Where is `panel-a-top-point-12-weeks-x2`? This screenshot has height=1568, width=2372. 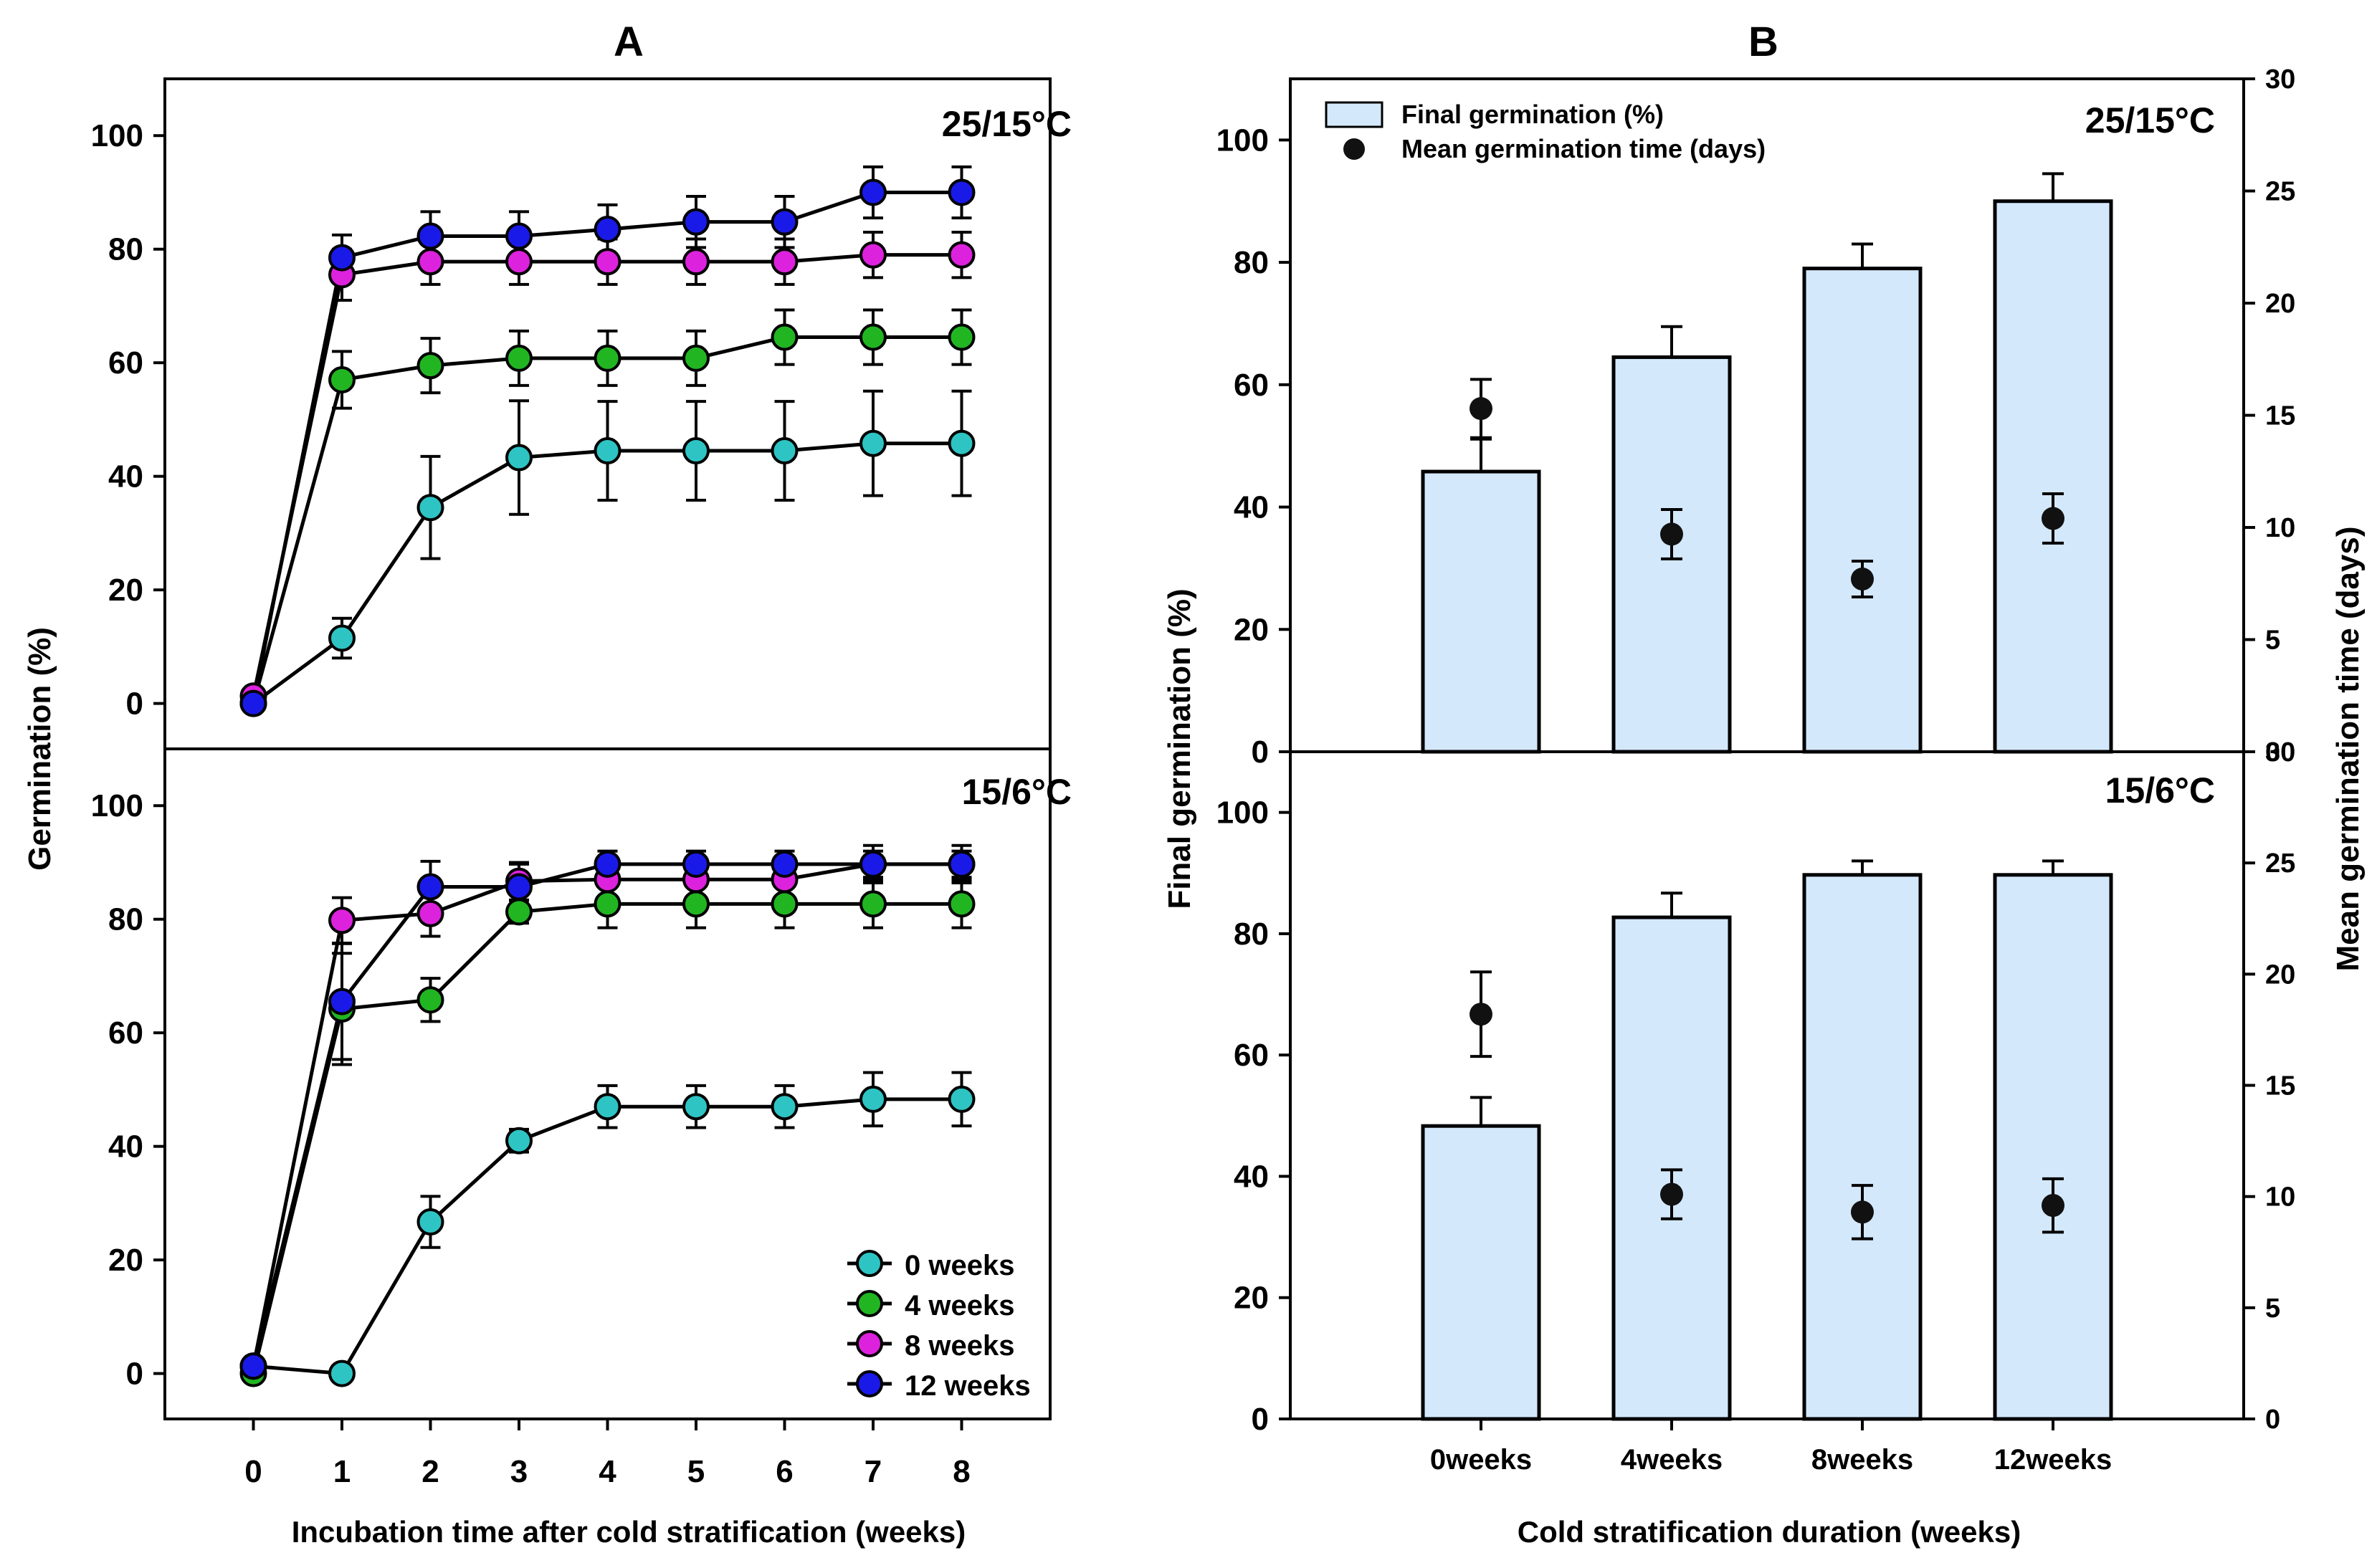 panel-a-top-point-12-weeks-x2 is located at coordinates (430, 236).